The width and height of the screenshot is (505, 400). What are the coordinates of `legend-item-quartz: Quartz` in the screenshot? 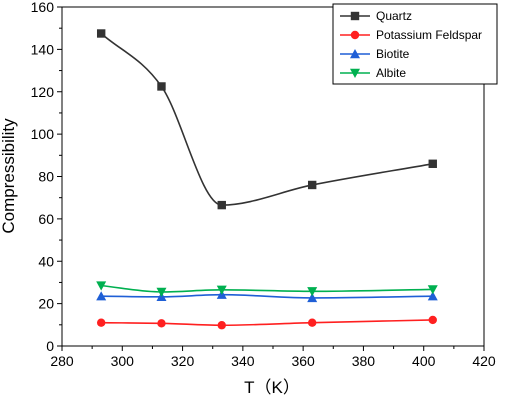 It's located at (376, 16).